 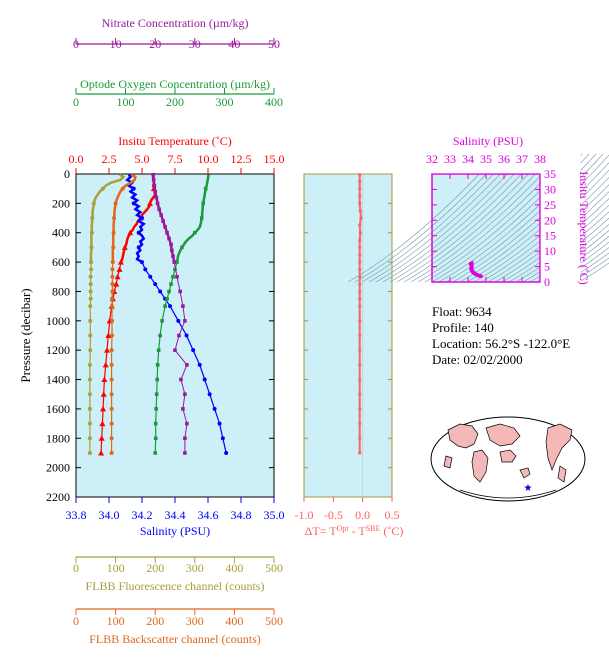 I want to click on y-tick-label: 1000, so click(x=58, y=321).